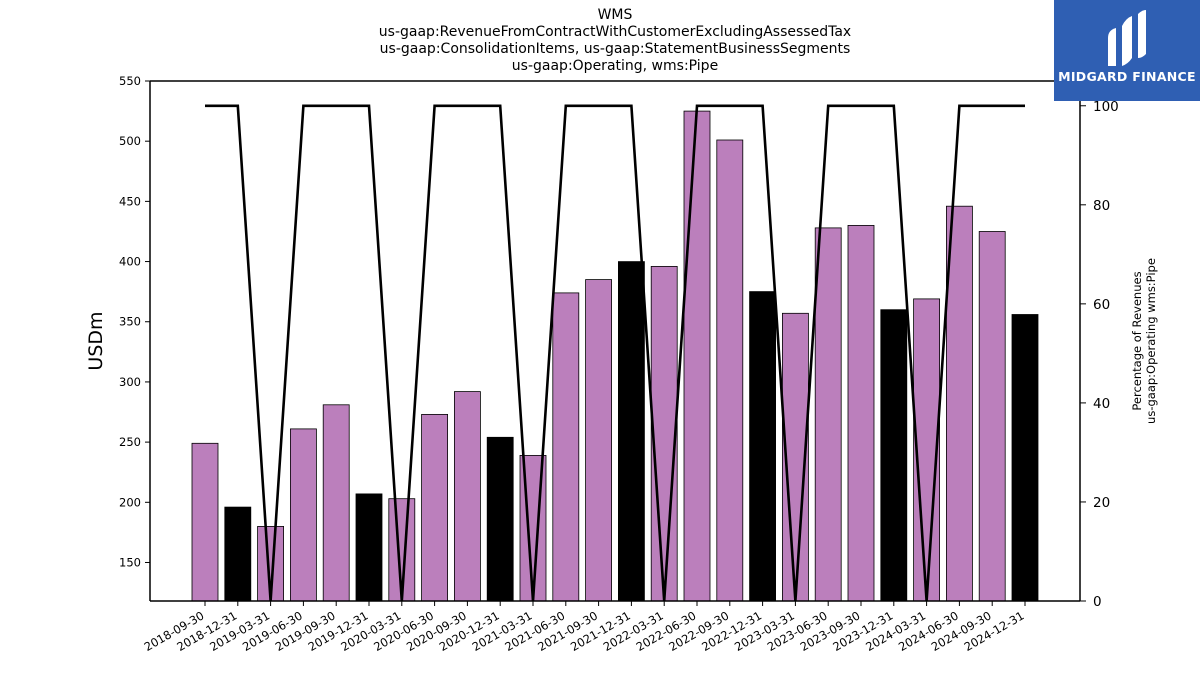  Describe the element at coordinates (130, 262) in the screenshot. I see `y-tick-label: 400` at that location.